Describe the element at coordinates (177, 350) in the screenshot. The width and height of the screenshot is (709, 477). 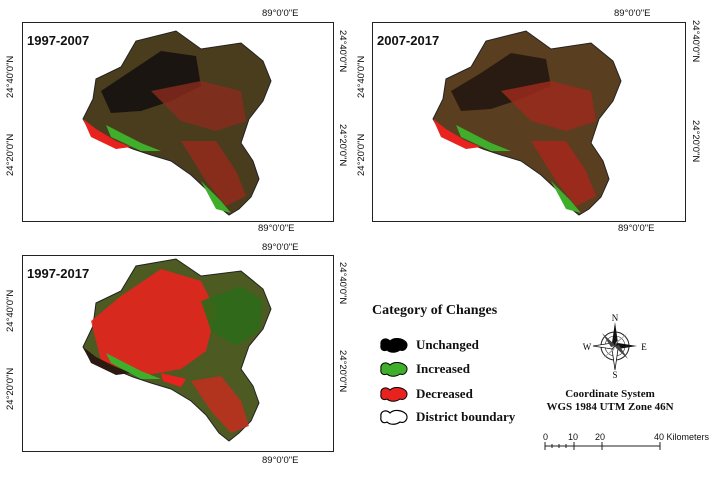
I see `map-district-1997-2017` at that location.